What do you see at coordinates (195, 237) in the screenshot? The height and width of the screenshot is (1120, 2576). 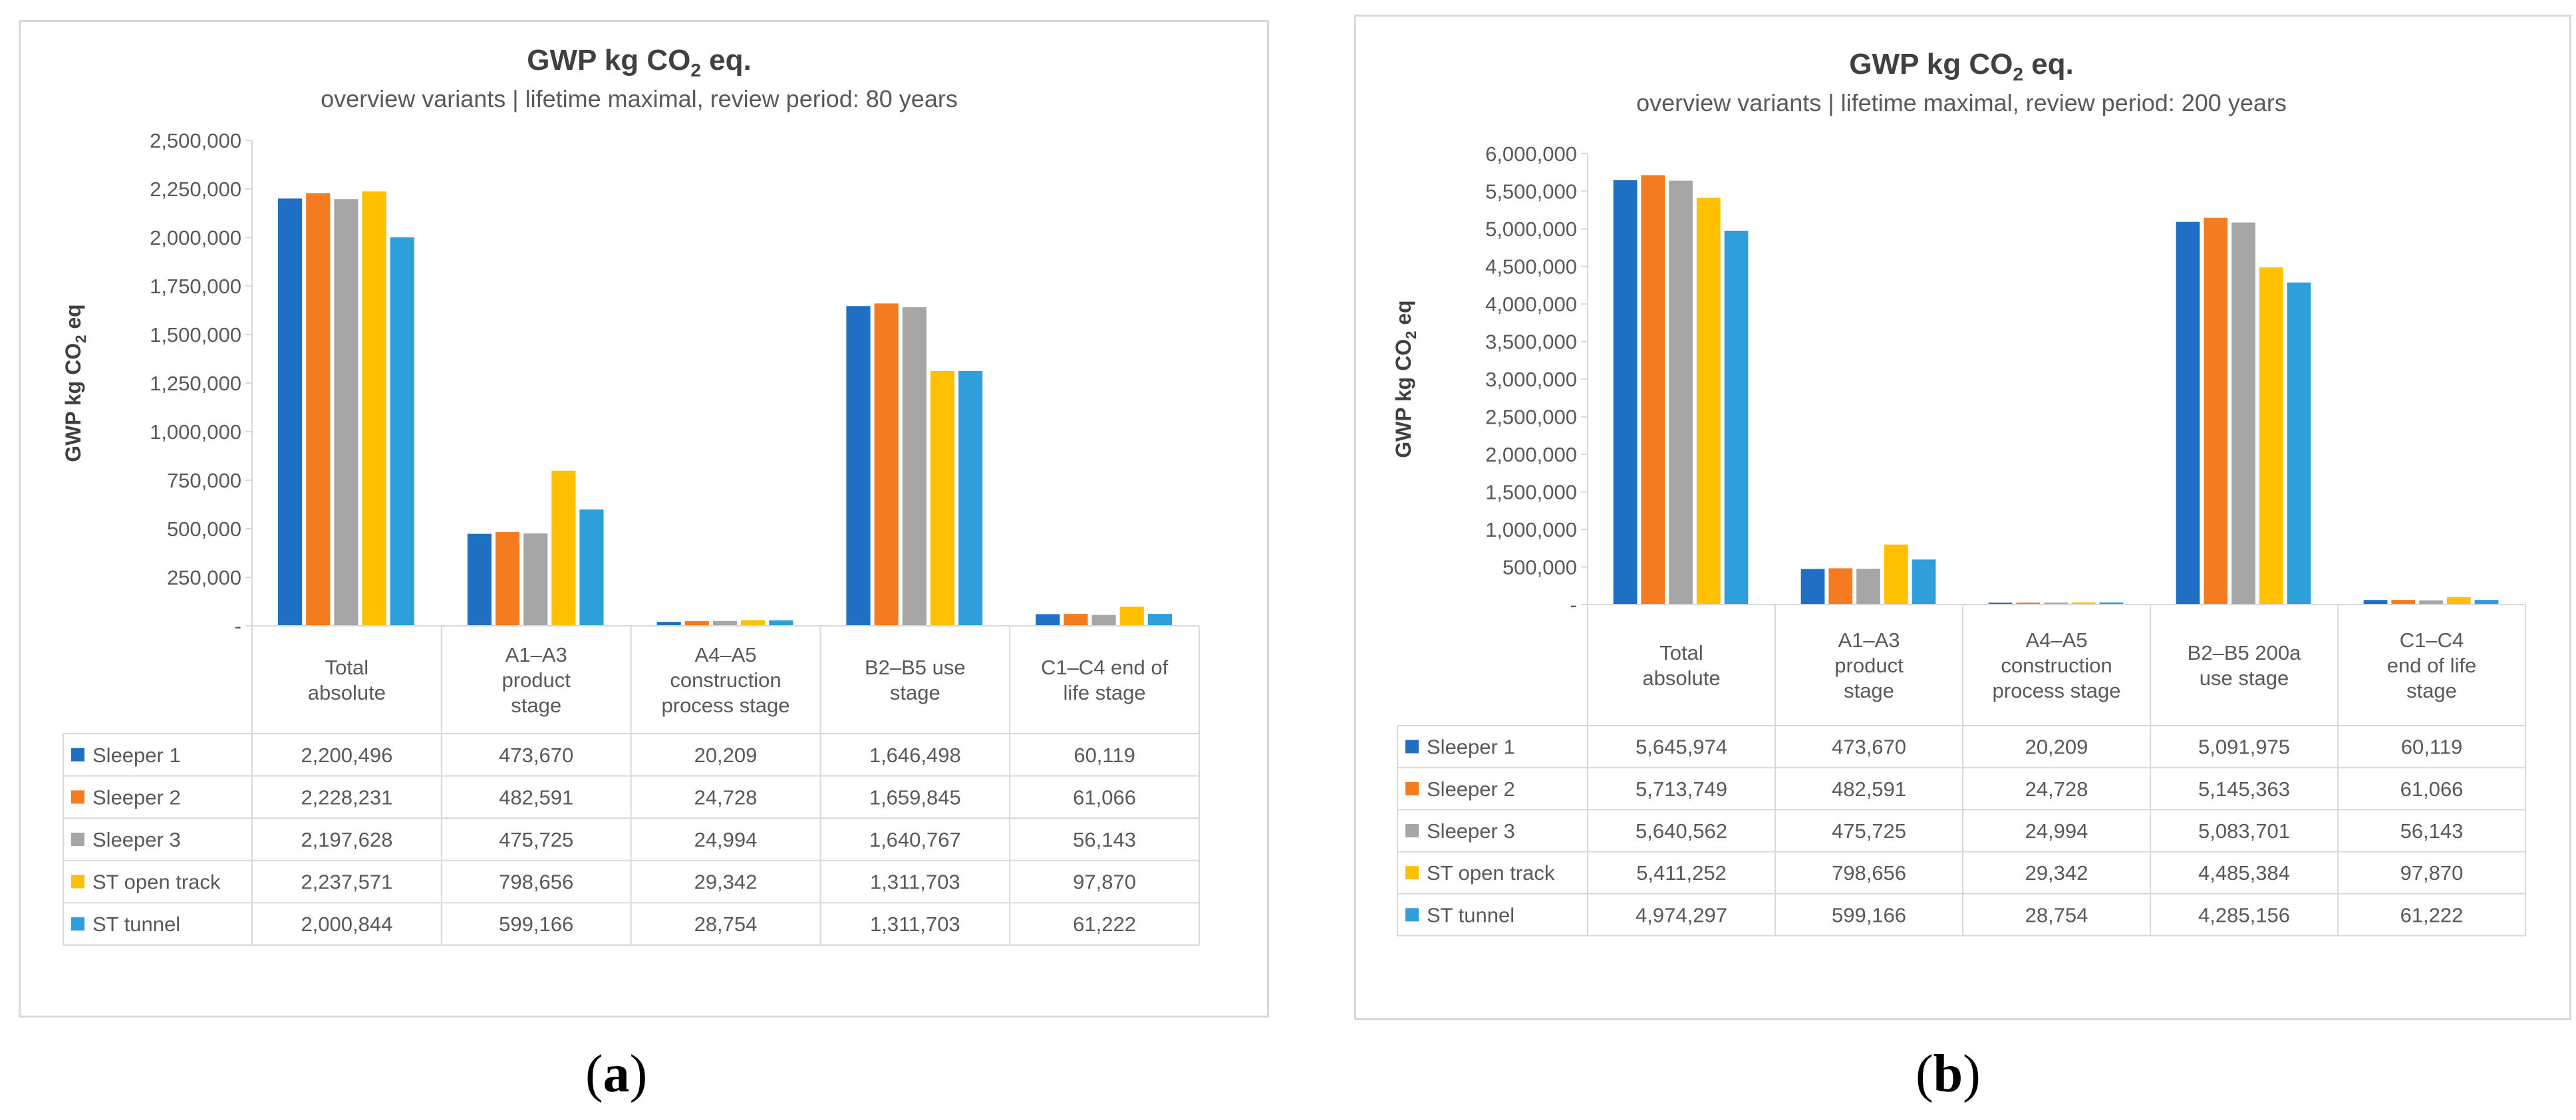 I see `y-tick-label: 2,000,000` at bounding box center [195, 237].